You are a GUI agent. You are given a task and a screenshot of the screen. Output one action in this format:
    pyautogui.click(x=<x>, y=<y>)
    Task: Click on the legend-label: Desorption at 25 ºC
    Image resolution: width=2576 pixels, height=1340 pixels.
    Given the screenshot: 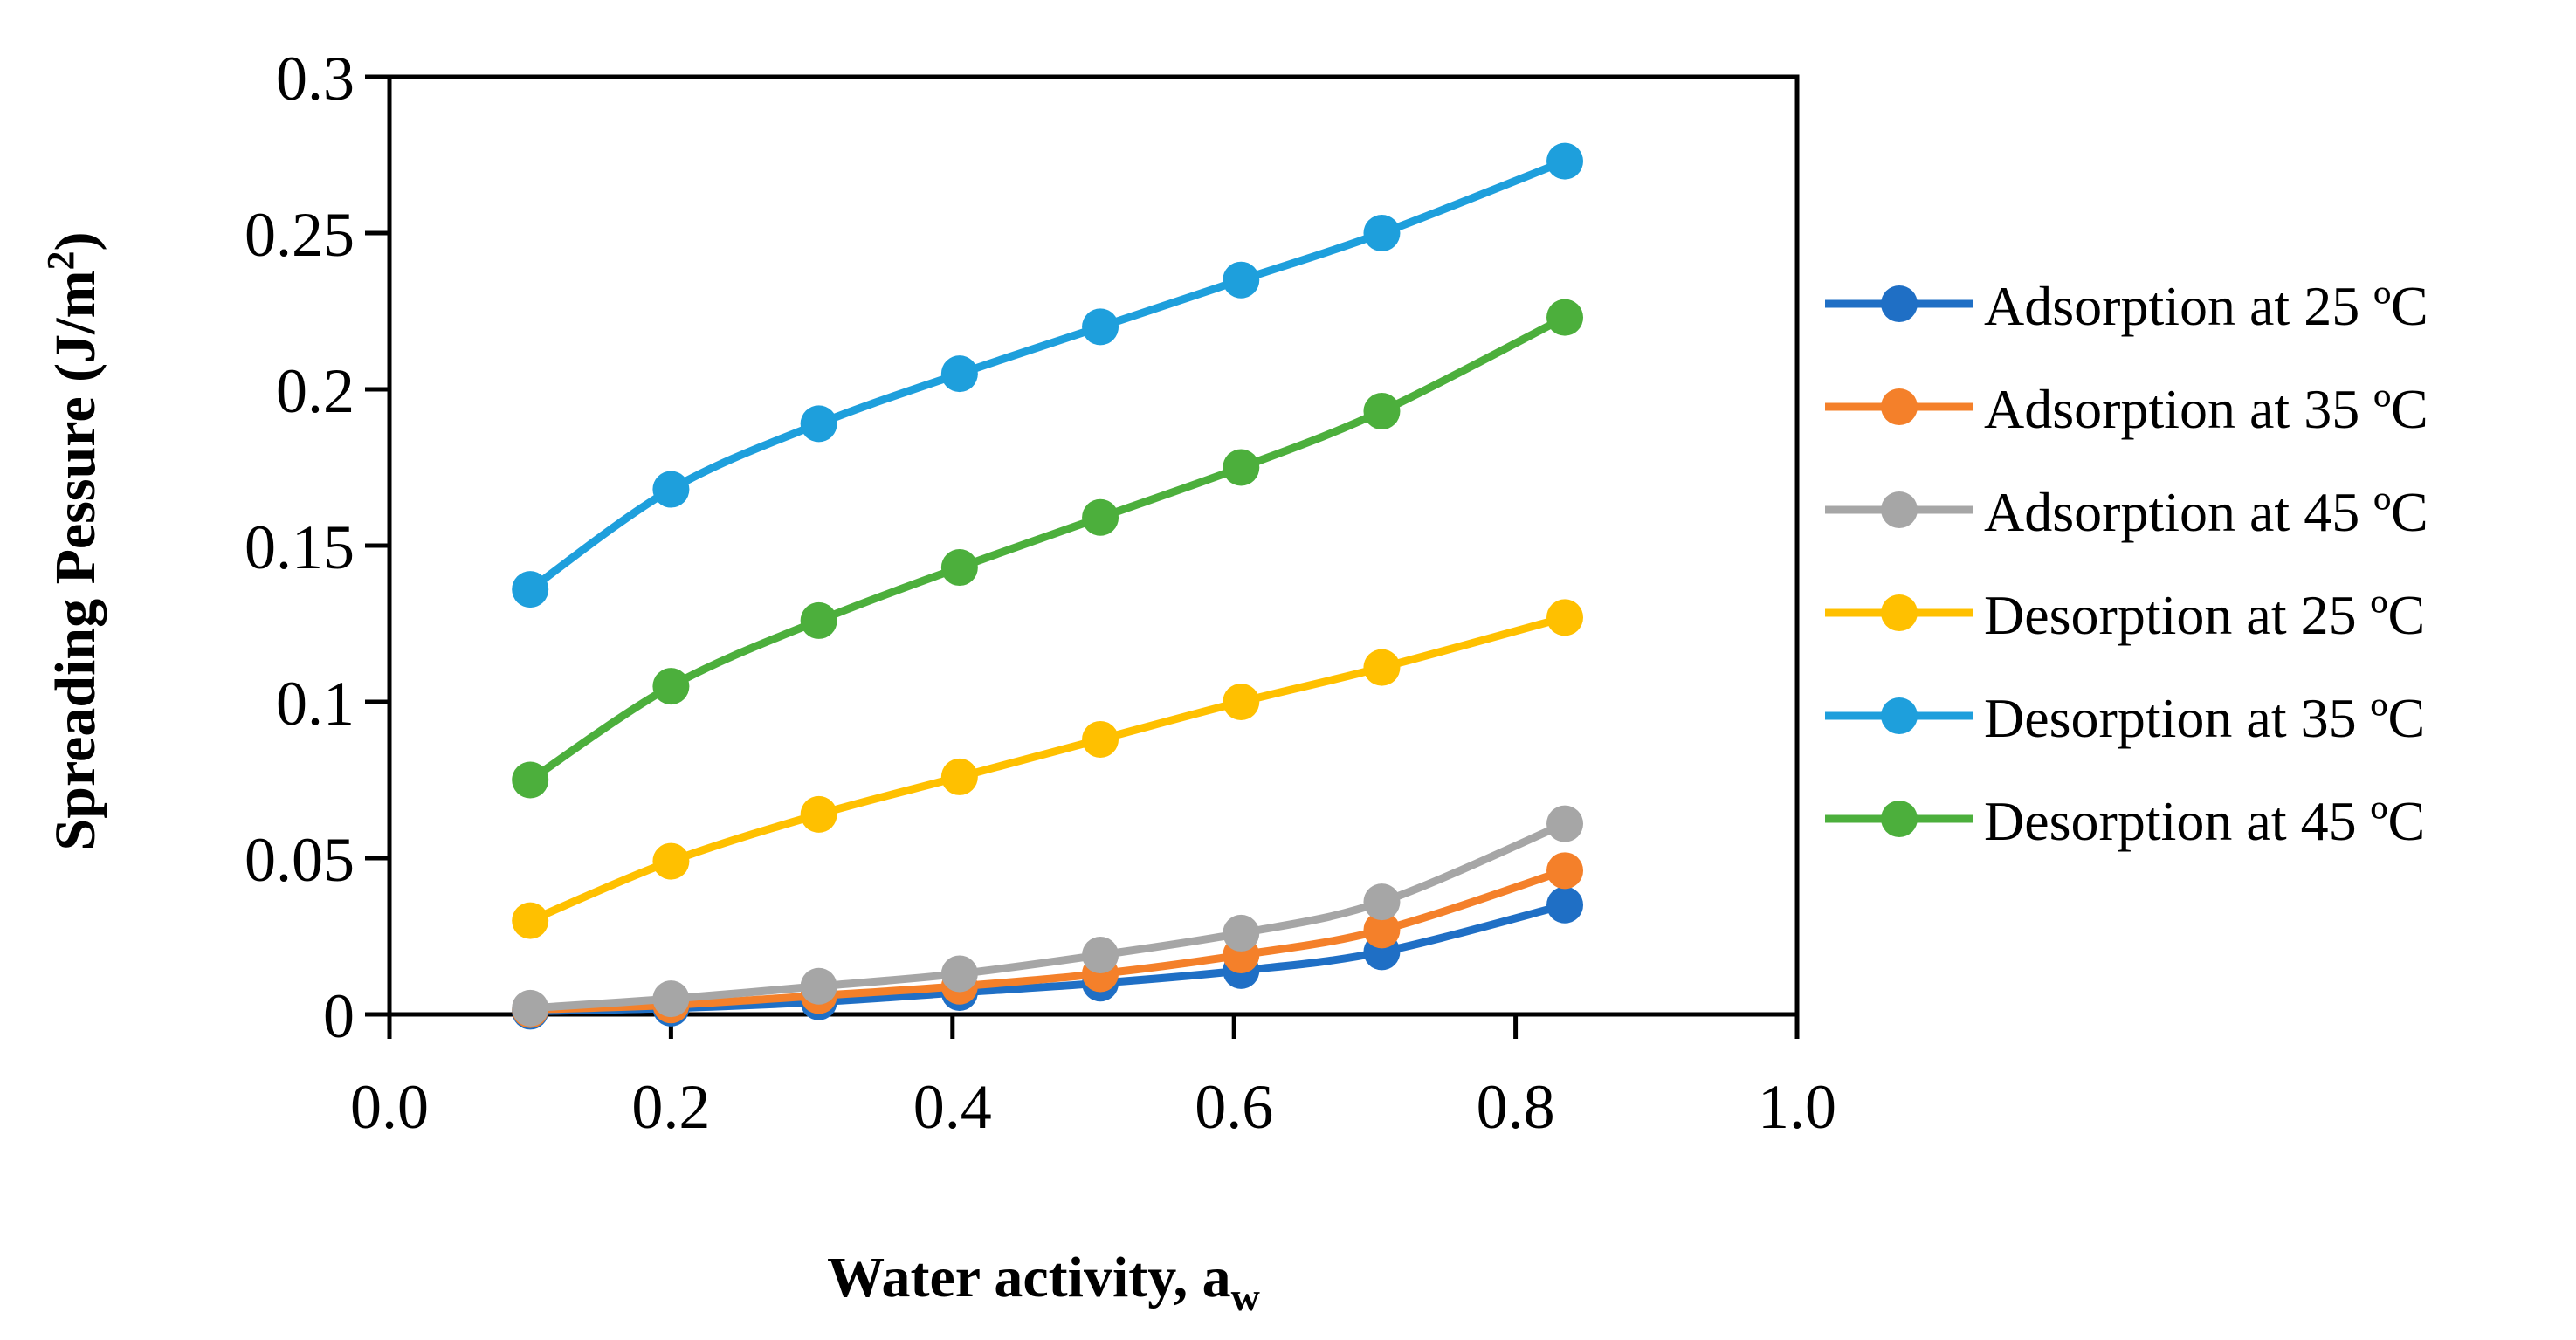 What is the action you would take?
    pyautogui.click(x=2204, y=615)
    